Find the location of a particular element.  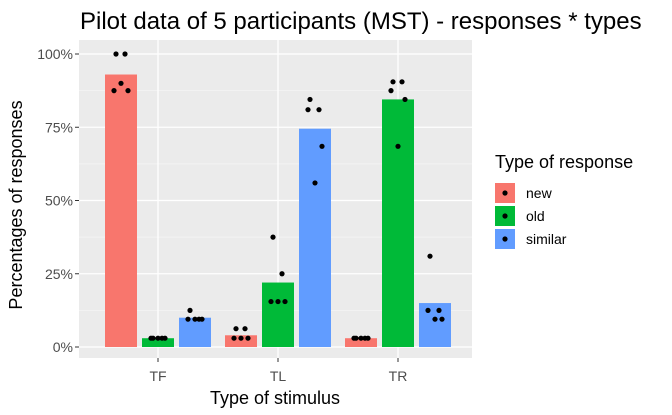

bar-new-TR is located at coordinates (361, 342).